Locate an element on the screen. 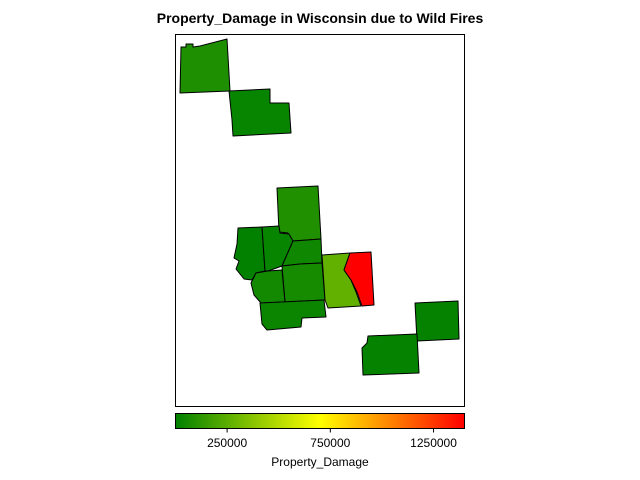 The height and width of the screenshot is (480, 640). county-central-southwest is located at coordinates (268, 286).